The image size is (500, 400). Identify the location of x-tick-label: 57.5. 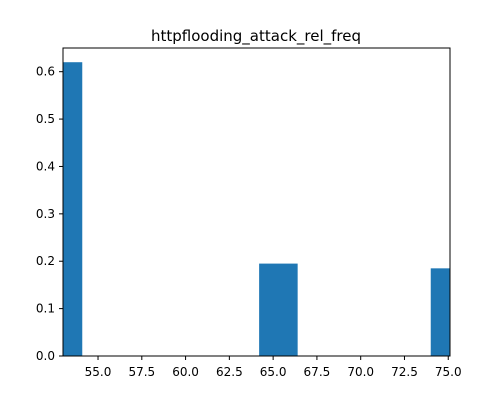
(141, 372).